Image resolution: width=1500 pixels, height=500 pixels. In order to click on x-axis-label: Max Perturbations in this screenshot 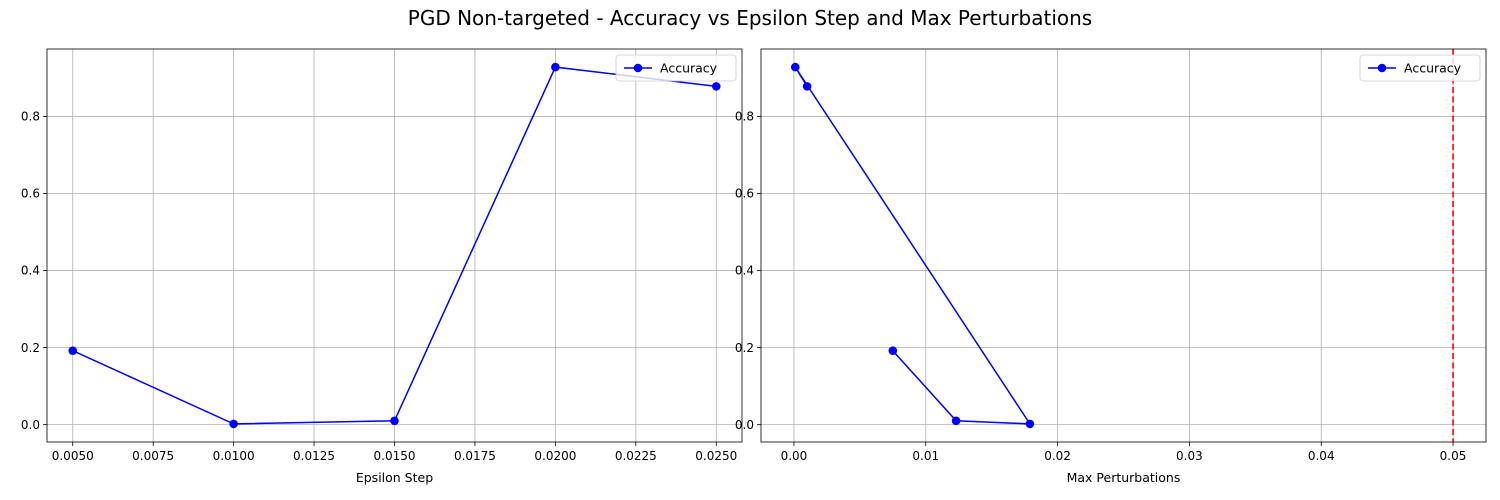, I will do `click(1124, 477)`.